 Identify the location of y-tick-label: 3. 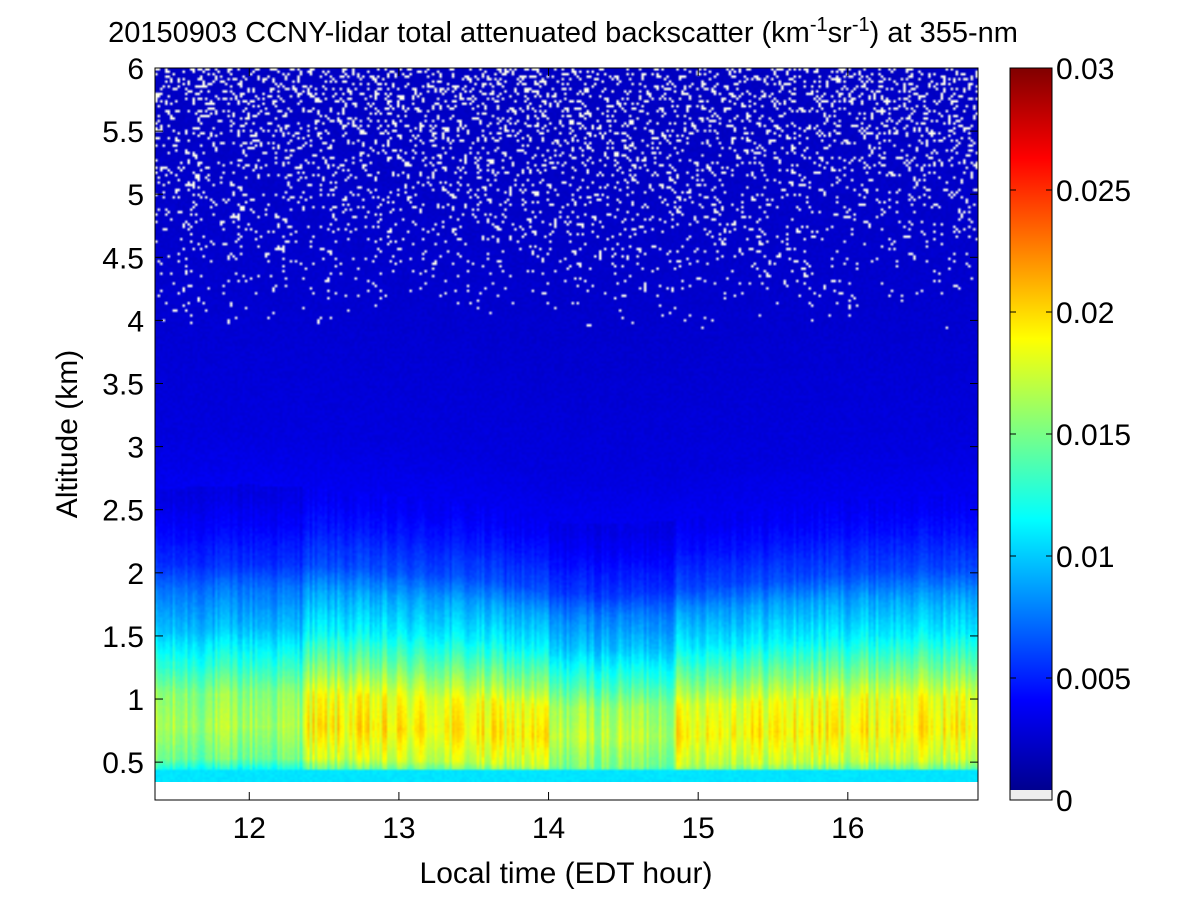
(135, 448).